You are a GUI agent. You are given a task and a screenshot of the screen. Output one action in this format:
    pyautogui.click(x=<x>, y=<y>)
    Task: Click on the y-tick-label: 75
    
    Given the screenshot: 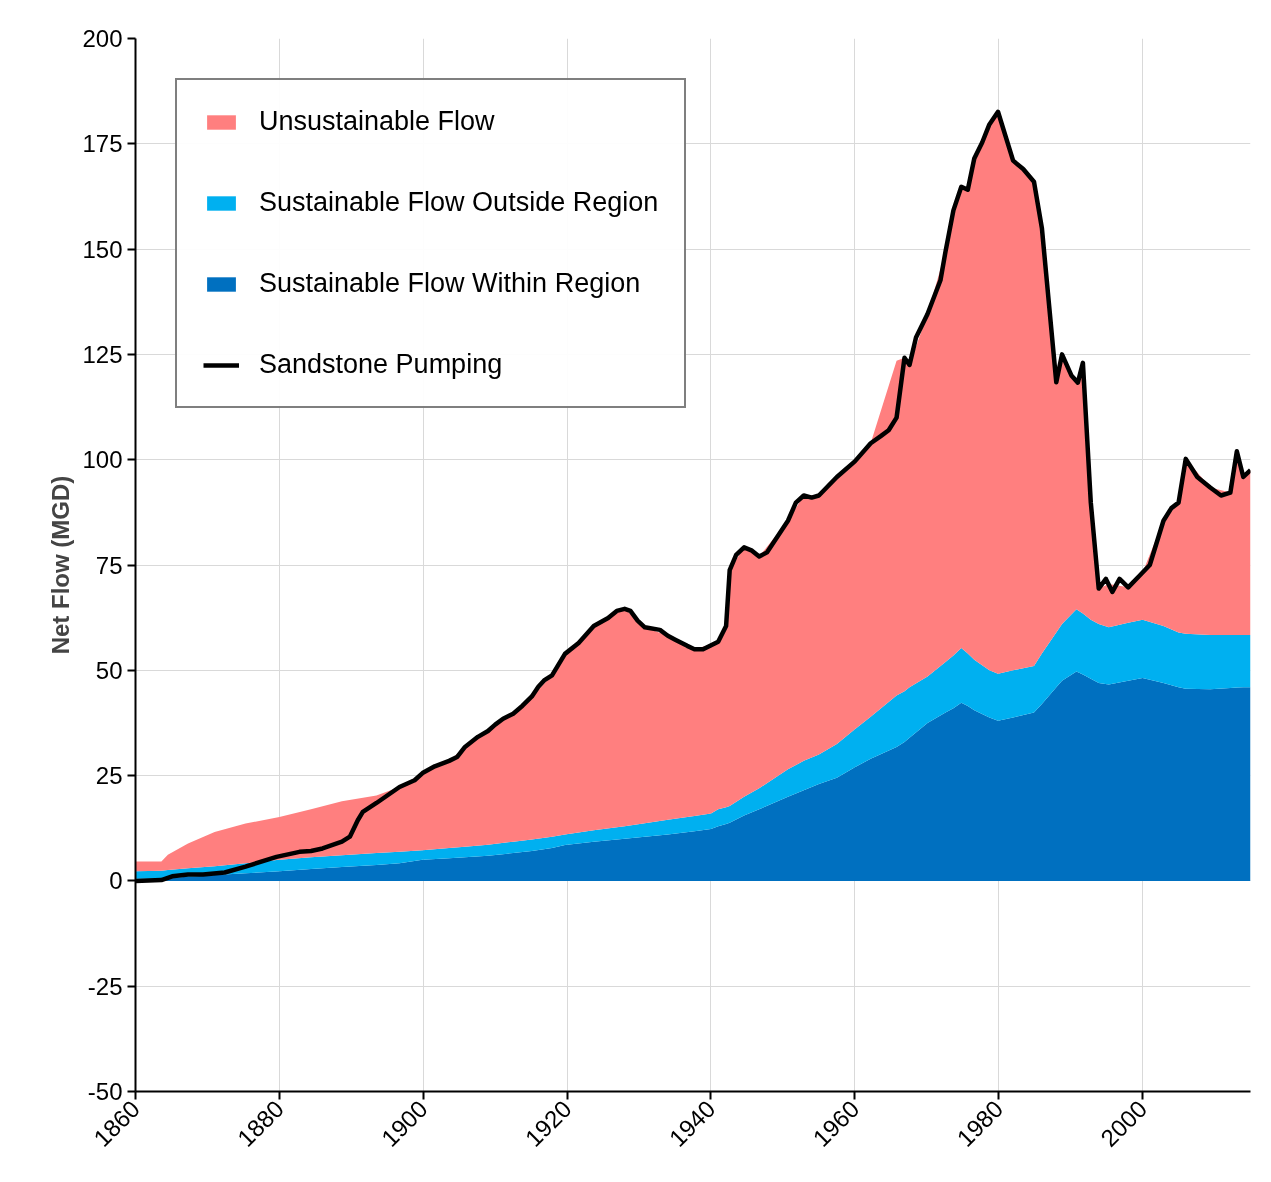 What is the action you would take?
    pyautogui.click(x=109, y=565)
    